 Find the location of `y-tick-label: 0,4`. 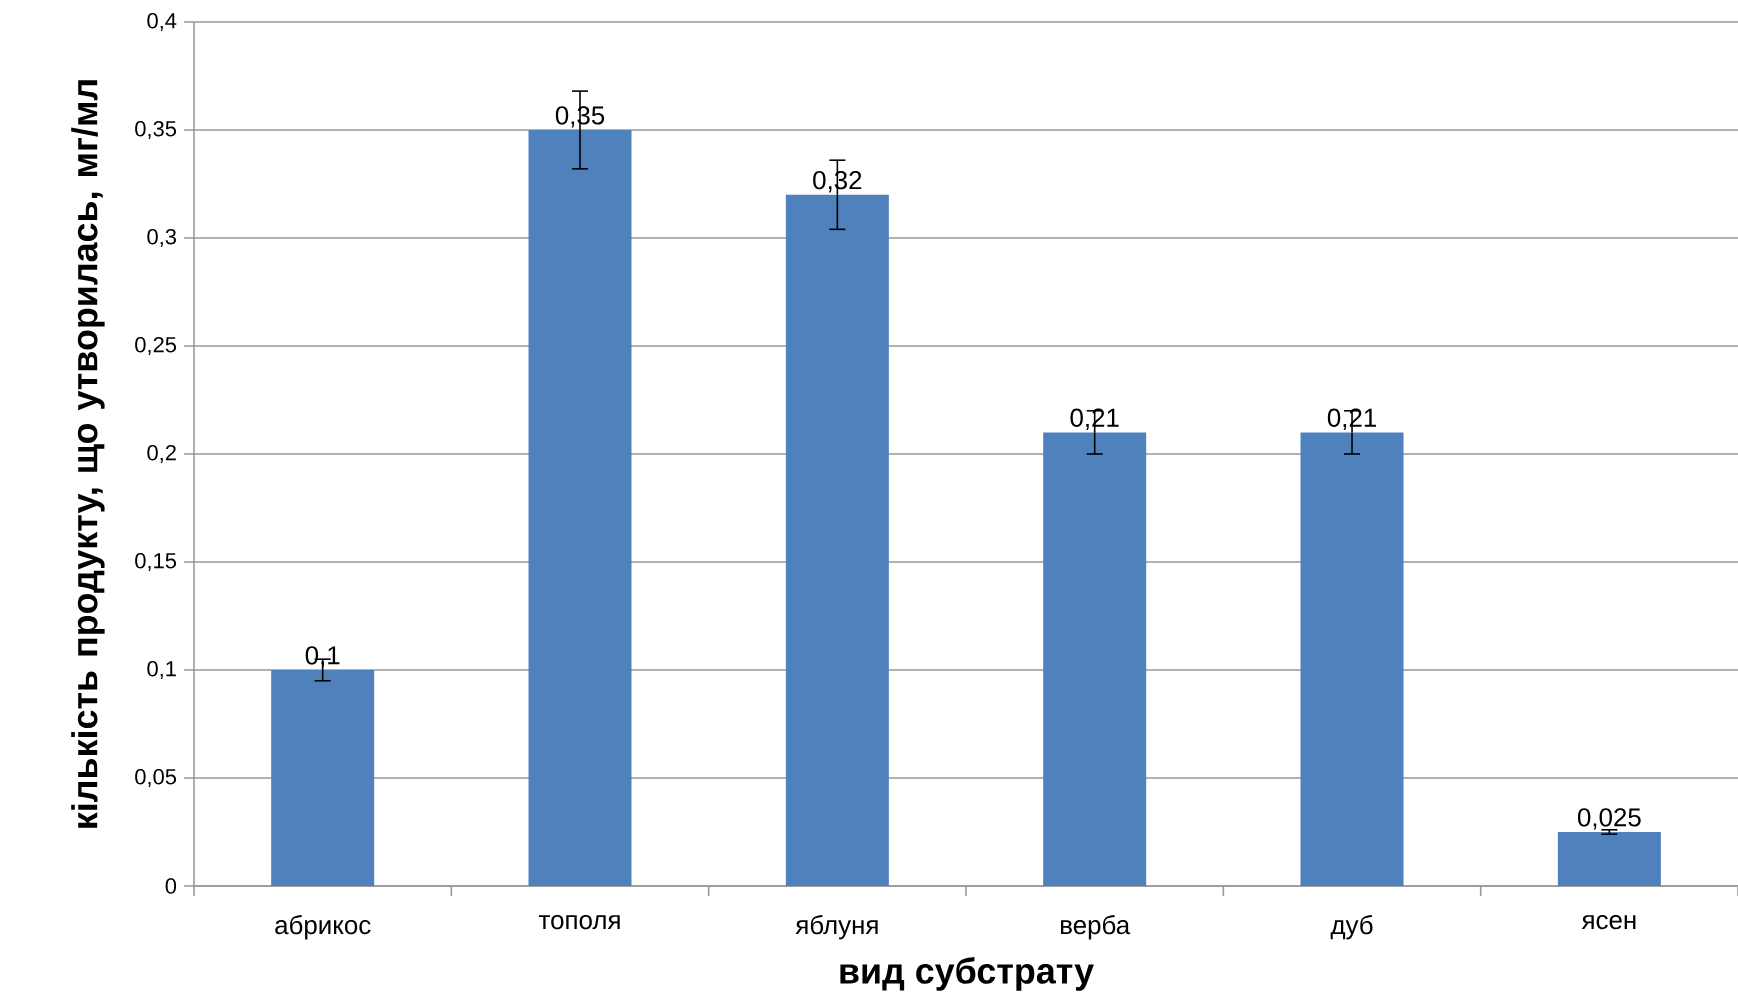

y-tick-label: 0,4 is located at coordinates (162, 22).